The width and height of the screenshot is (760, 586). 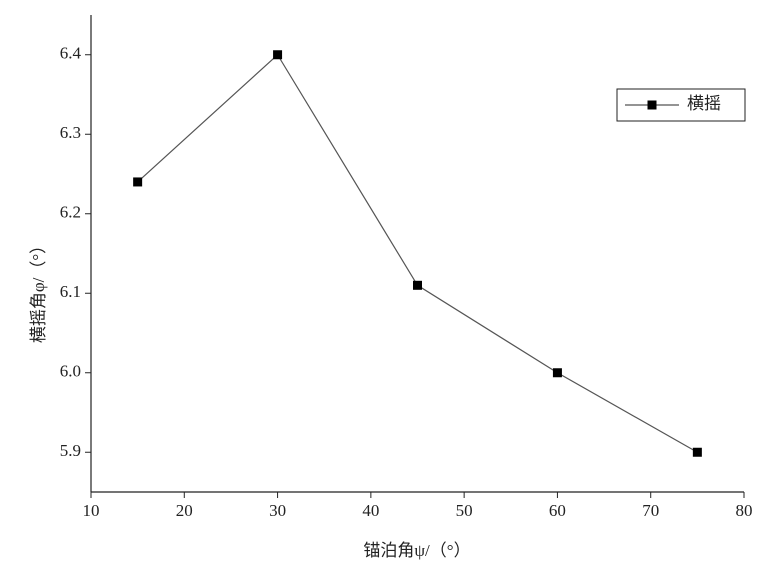 I want to click on y-tick-label: 5.9, so click(x=70, y=450).